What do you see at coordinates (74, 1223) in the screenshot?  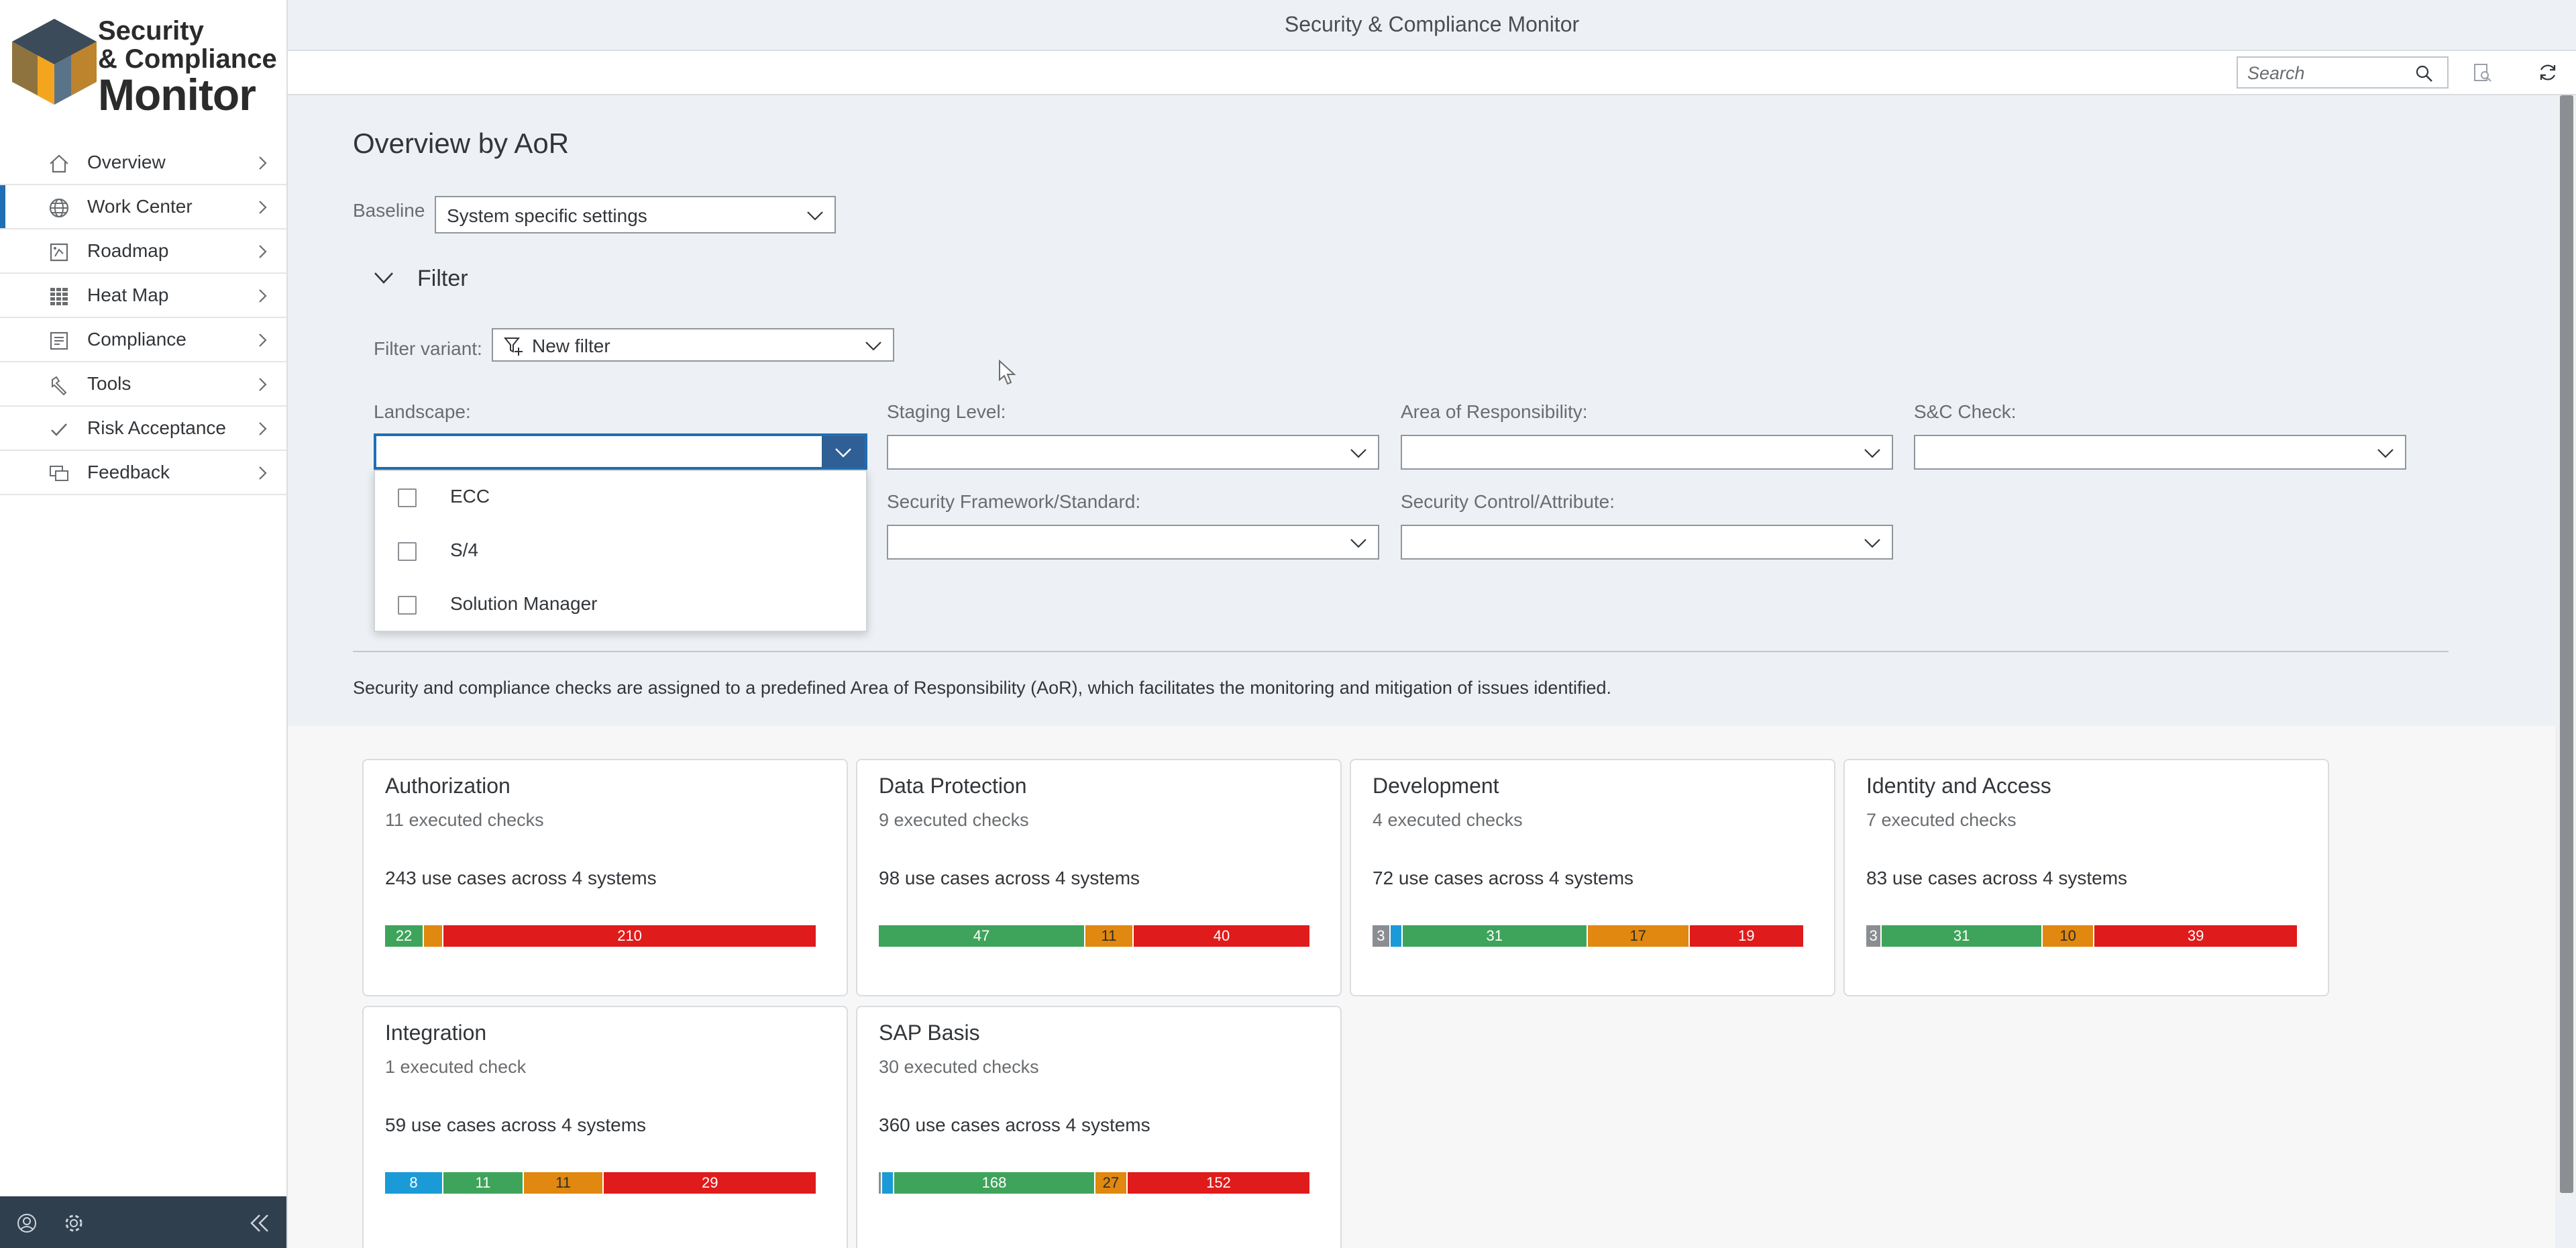 I see `settings-gear-icon` at bounding box center [74, 1223].